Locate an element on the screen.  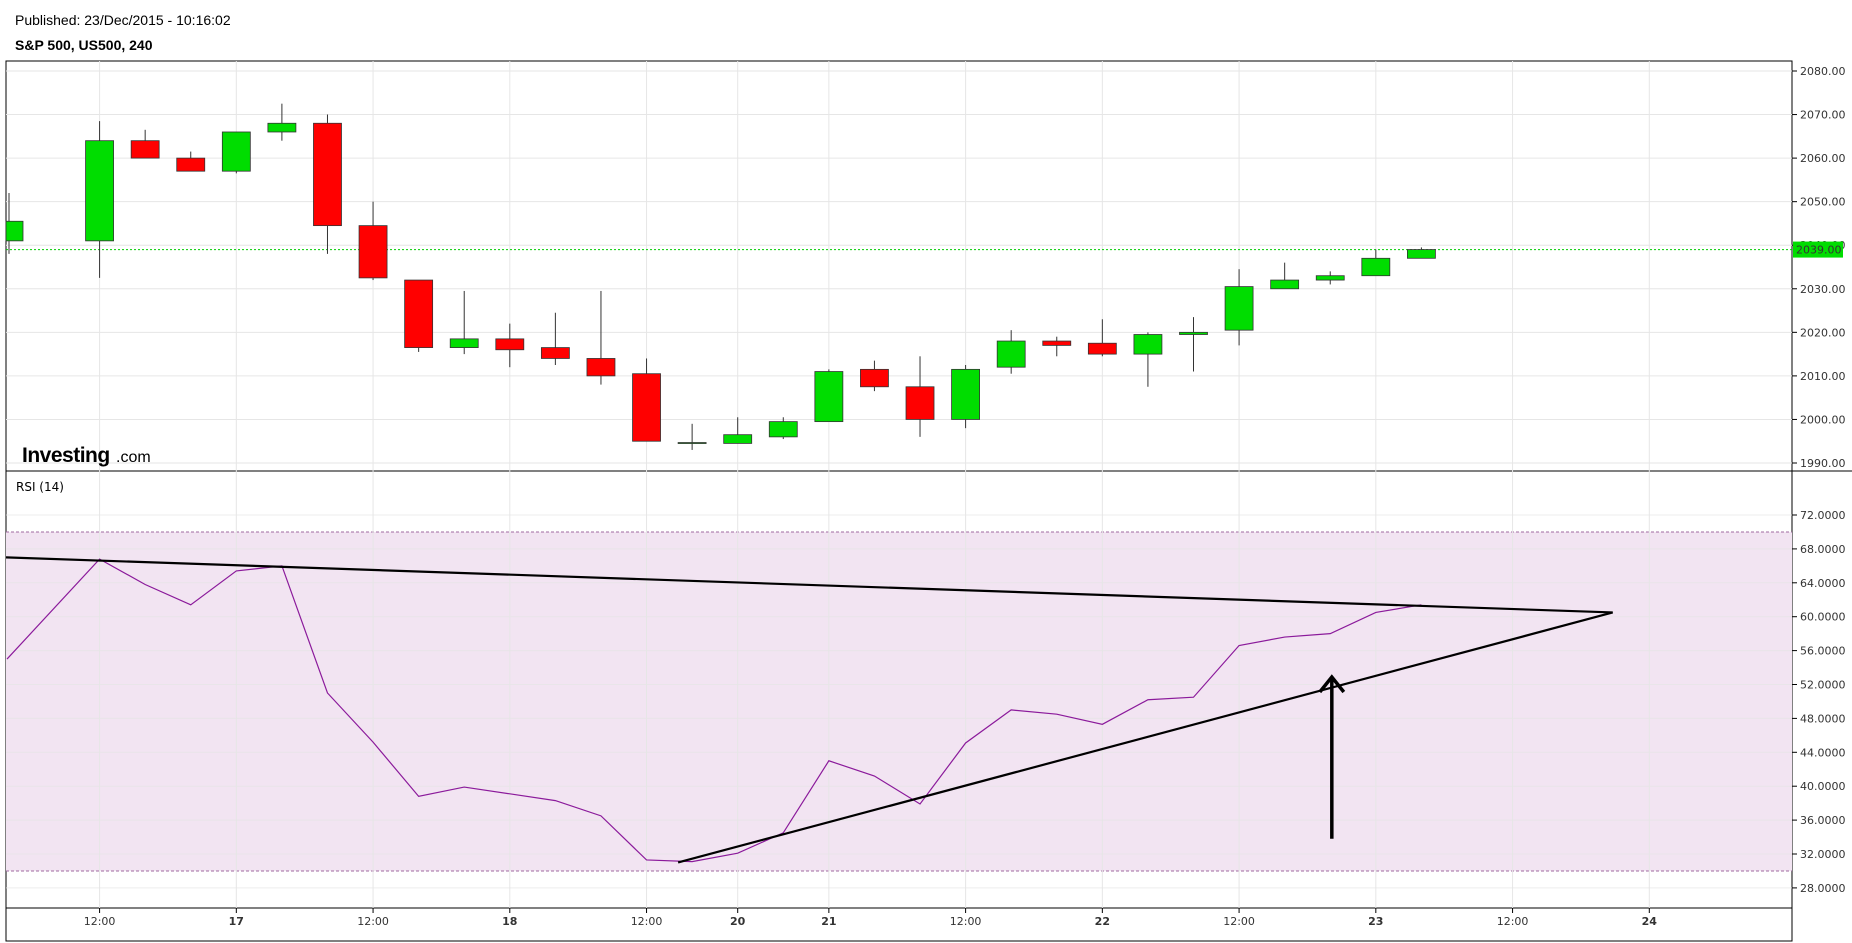
rsi-axis-tick-label: 36.0000 is located at coordinates (1823, 820).